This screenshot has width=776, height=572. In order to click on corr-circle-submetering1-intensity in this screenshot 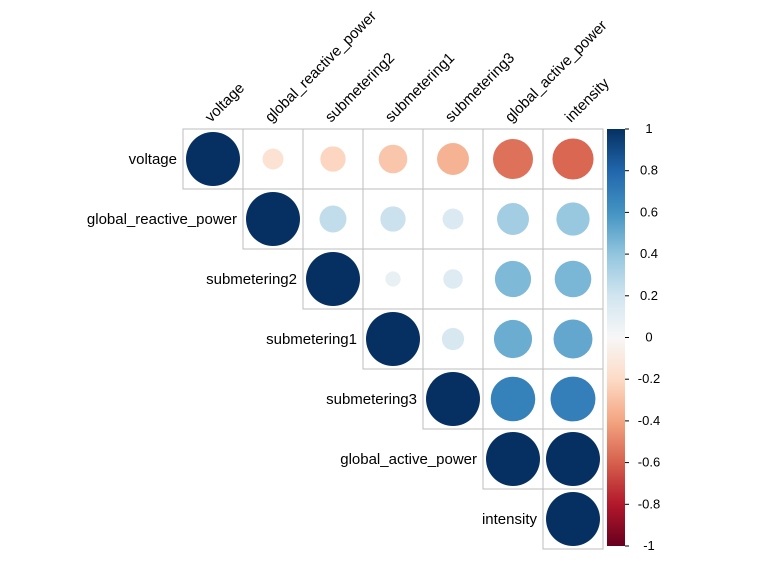, I will do `click(573, 339)`.